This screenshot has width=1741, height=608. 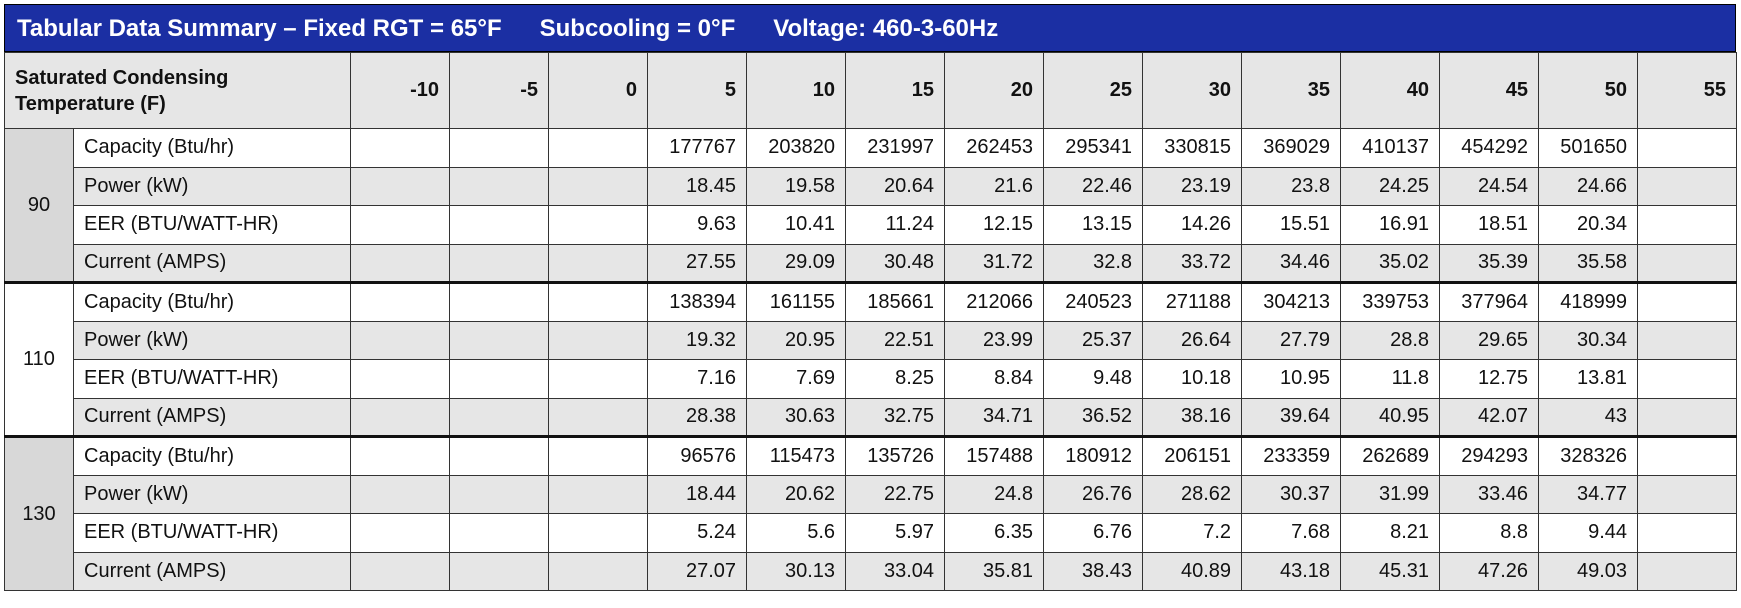 What do you see at coordinates (895, 225) in the screenshot?
I see `value-cell: 11.24` at bounding box center [895, 225].